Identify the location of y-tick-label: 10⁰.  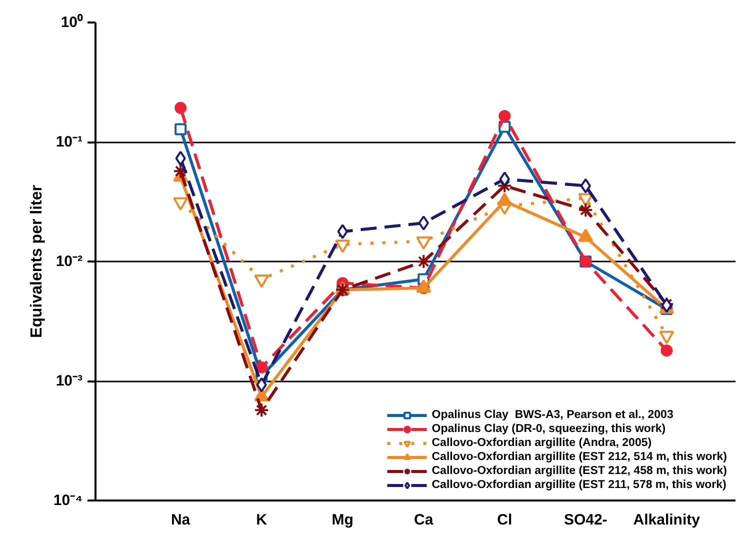
(72, 22).